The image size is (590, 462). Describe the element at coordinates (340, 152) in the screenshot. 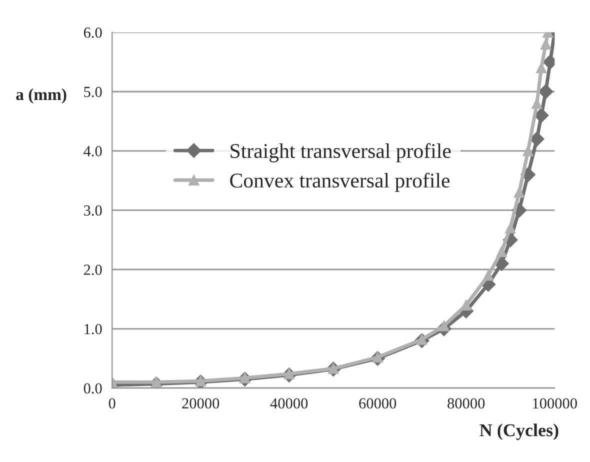

I see `legend-label: Straight transversal profile` at that location.